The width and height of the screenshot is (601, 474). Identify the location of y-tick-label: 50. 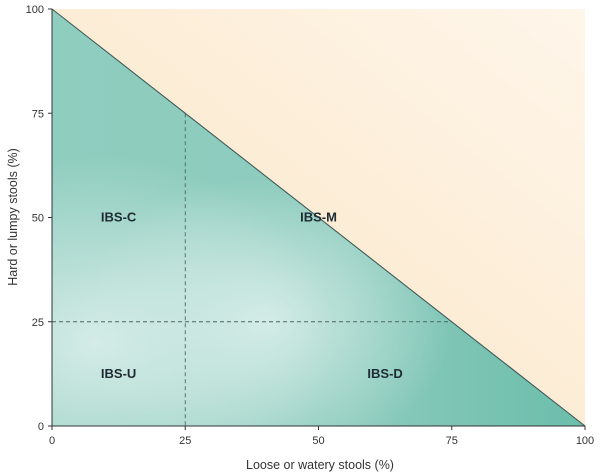
(38, 219).